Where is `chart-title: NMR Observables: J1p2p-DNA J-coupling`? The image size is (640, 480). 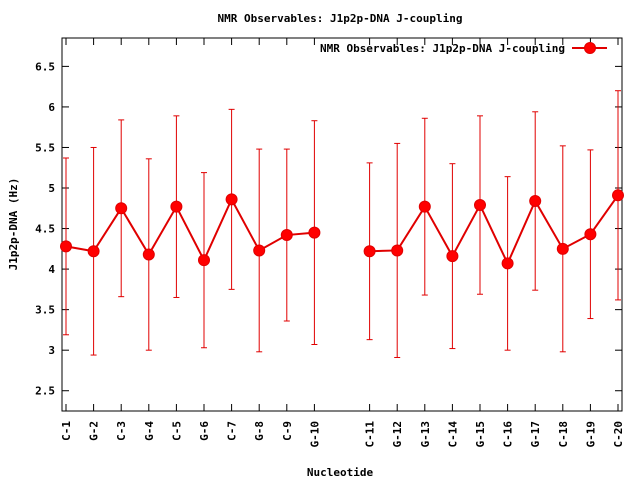 chart-title: NMR Observables: J1p2p-DNA J-coupling is located at coordinates (339, 18).